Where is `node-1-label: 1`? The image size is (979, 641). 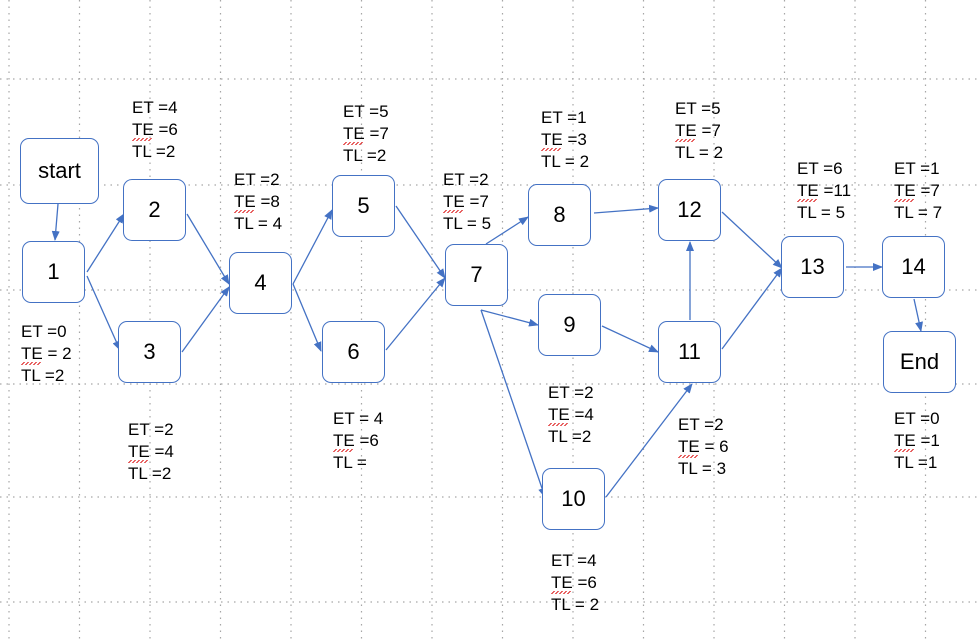
node-1-label: 1 is located at coordinates (53, 271).